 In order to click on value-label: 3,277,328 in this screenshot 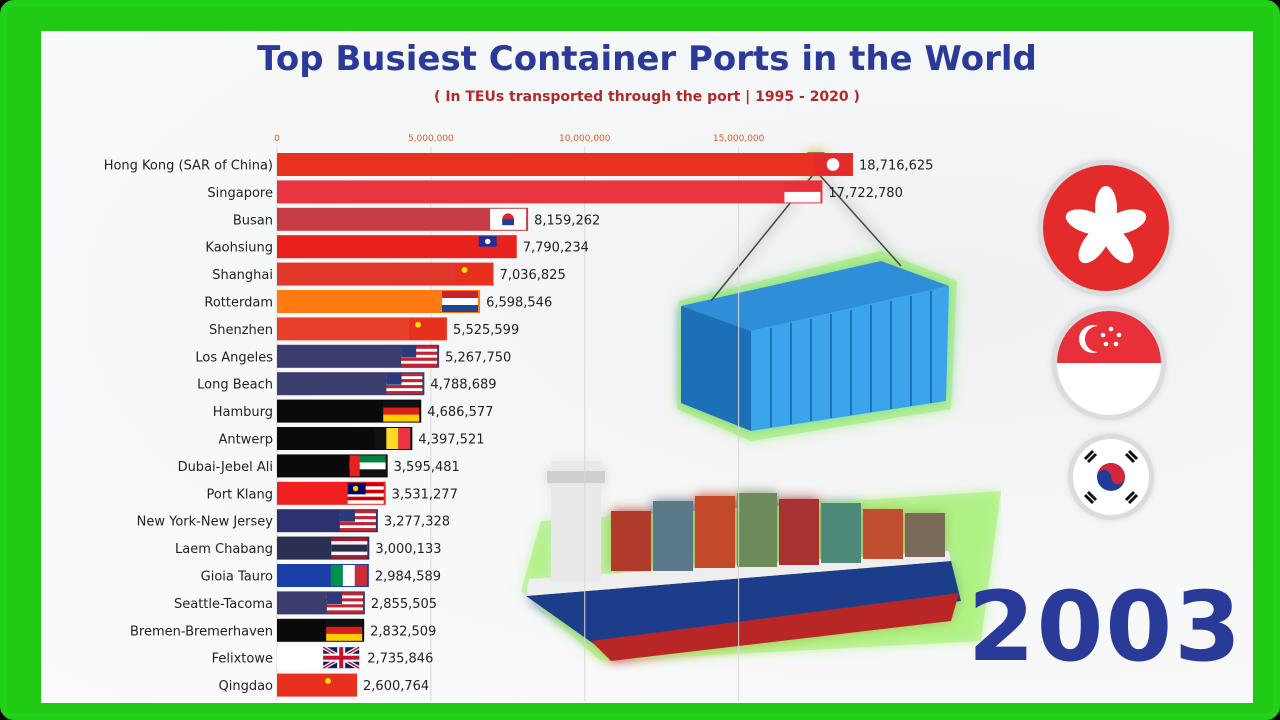, I will do `click(417, 522)`.